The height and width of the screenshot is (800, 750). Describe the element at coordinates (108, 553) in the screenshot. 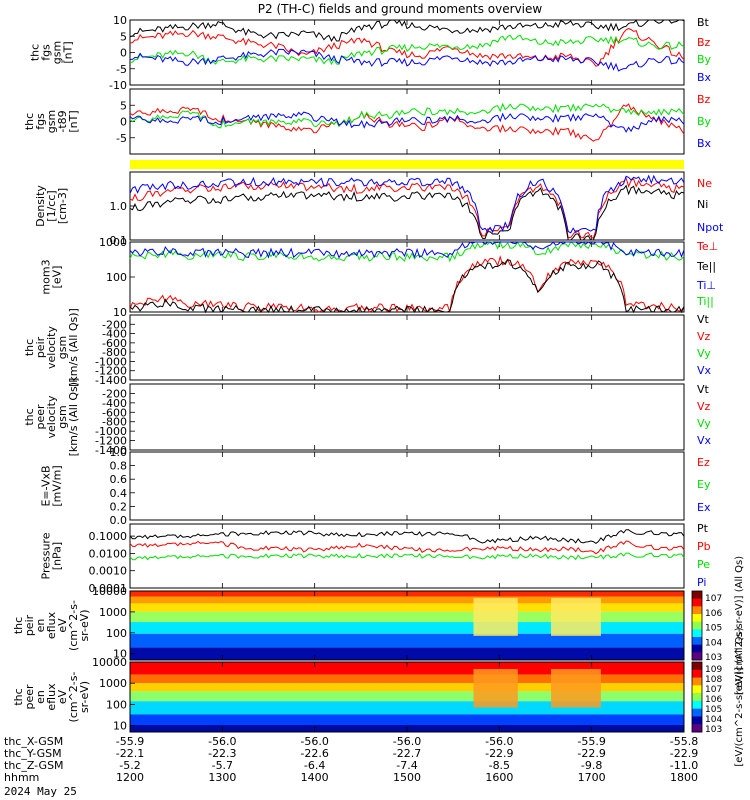

I see `y-tick-label: 0.0100` at that location.